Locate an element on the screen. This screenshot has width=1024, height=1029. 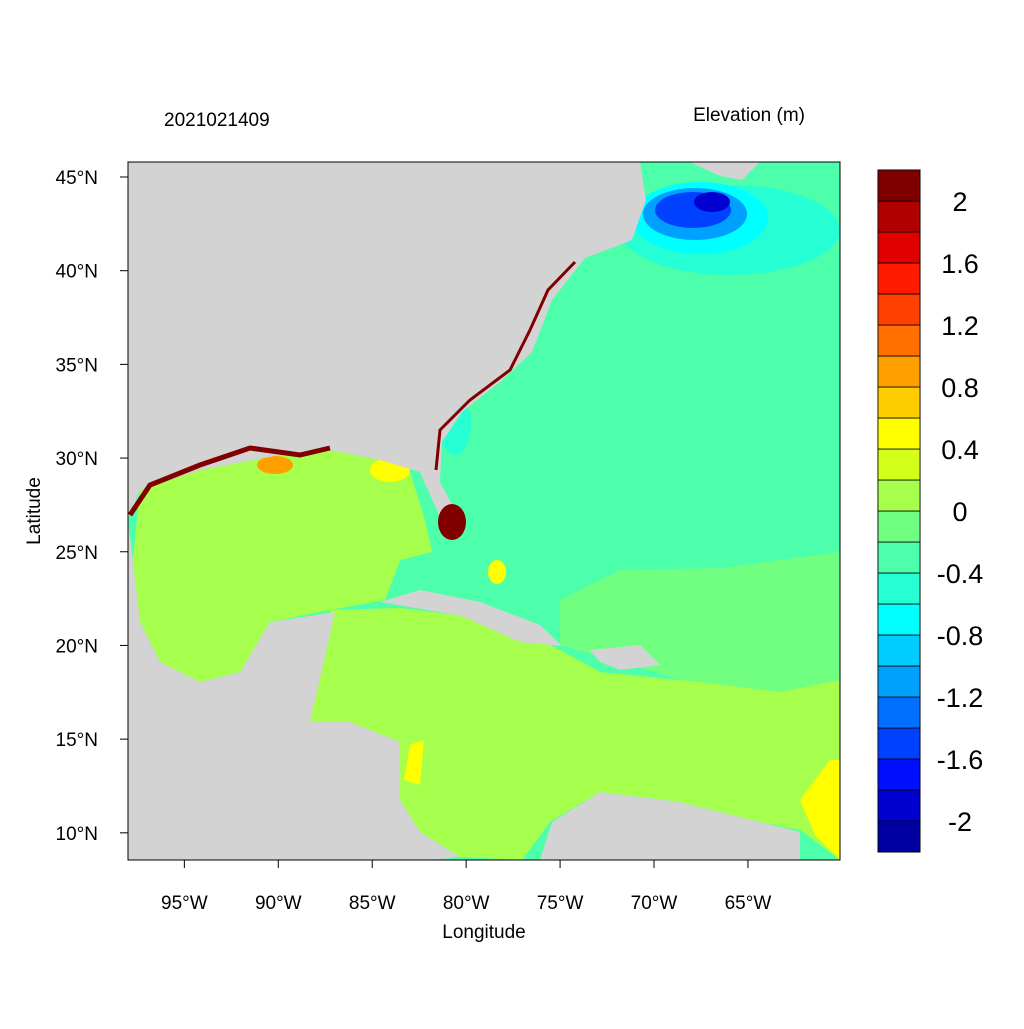
y-tick-label: 35°N is located at coordinates (77, 365).